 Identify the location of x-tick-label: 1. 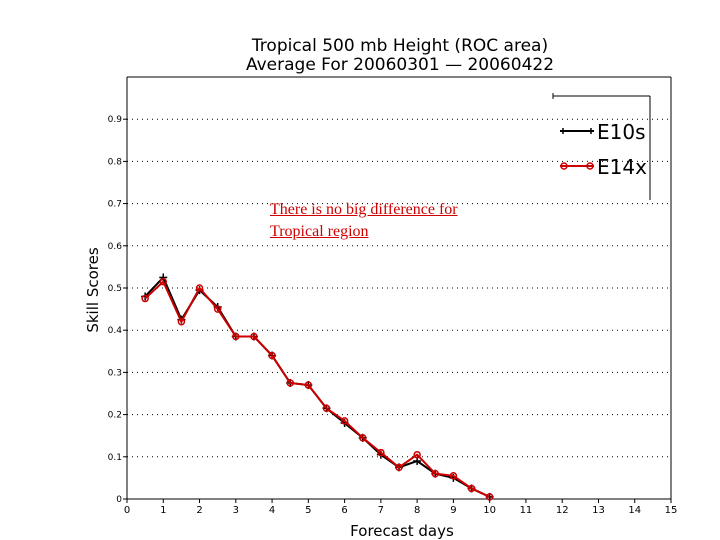
(163, 510).